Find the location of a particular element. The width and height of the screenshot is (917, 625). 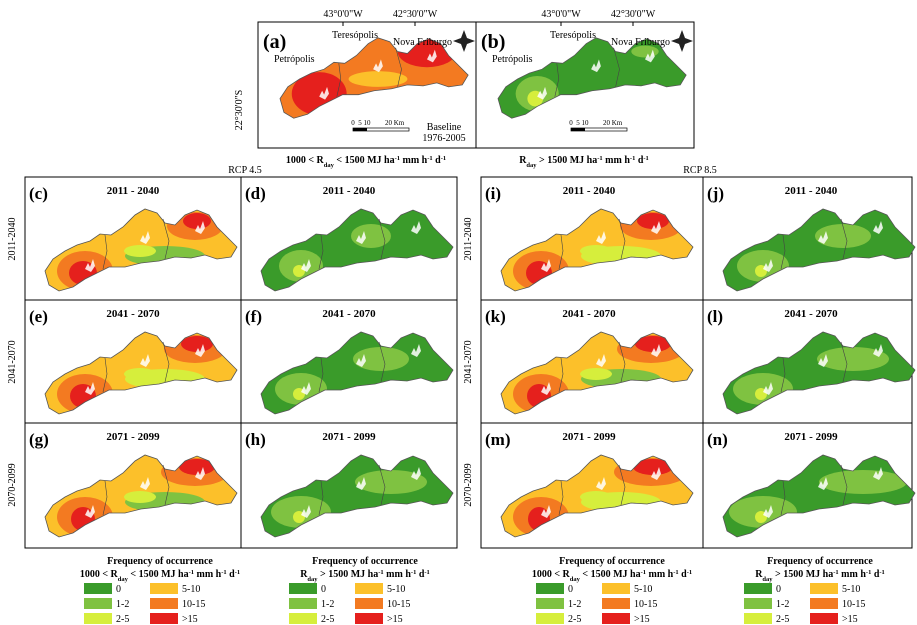

panel-letter: (l) is located at coordinates (715, 316).